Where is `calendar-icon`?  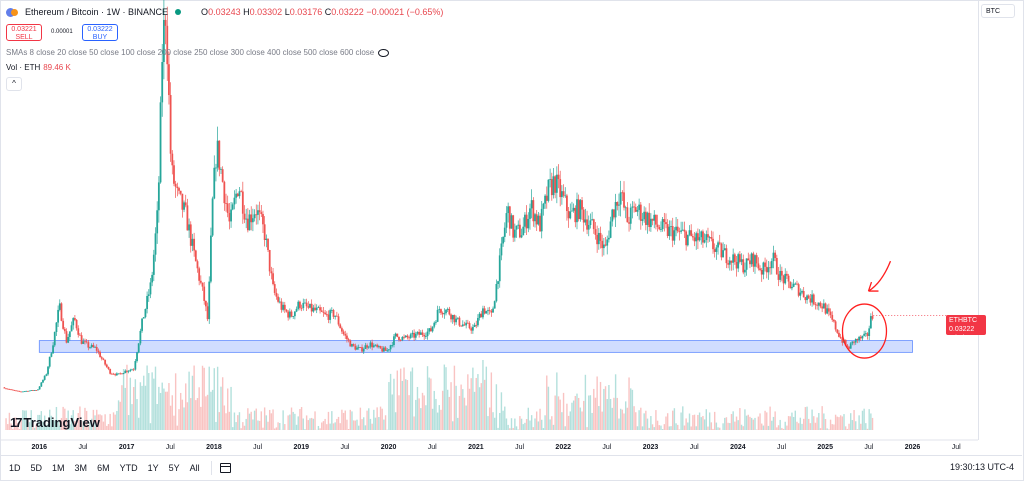
calendar-icon is located at coordinates (225, 468).